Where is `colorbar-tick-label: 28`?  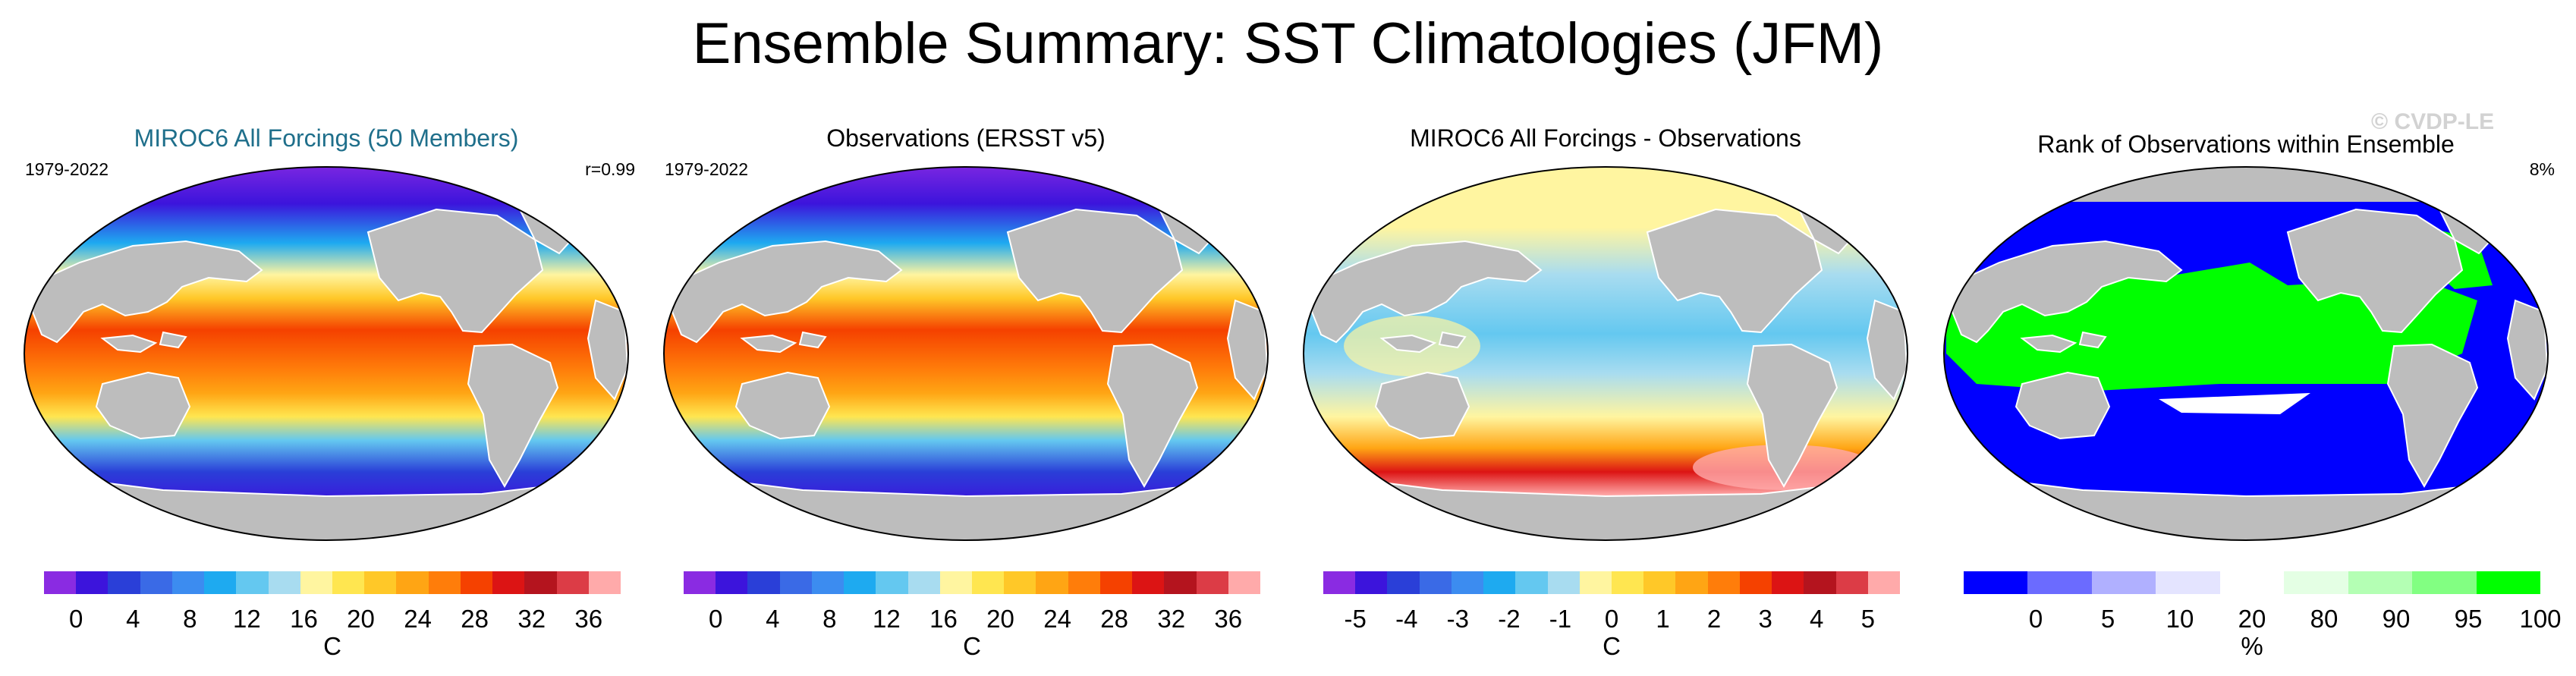 colorbar-tick-label: 28 is located at coordinates (1114, 619).